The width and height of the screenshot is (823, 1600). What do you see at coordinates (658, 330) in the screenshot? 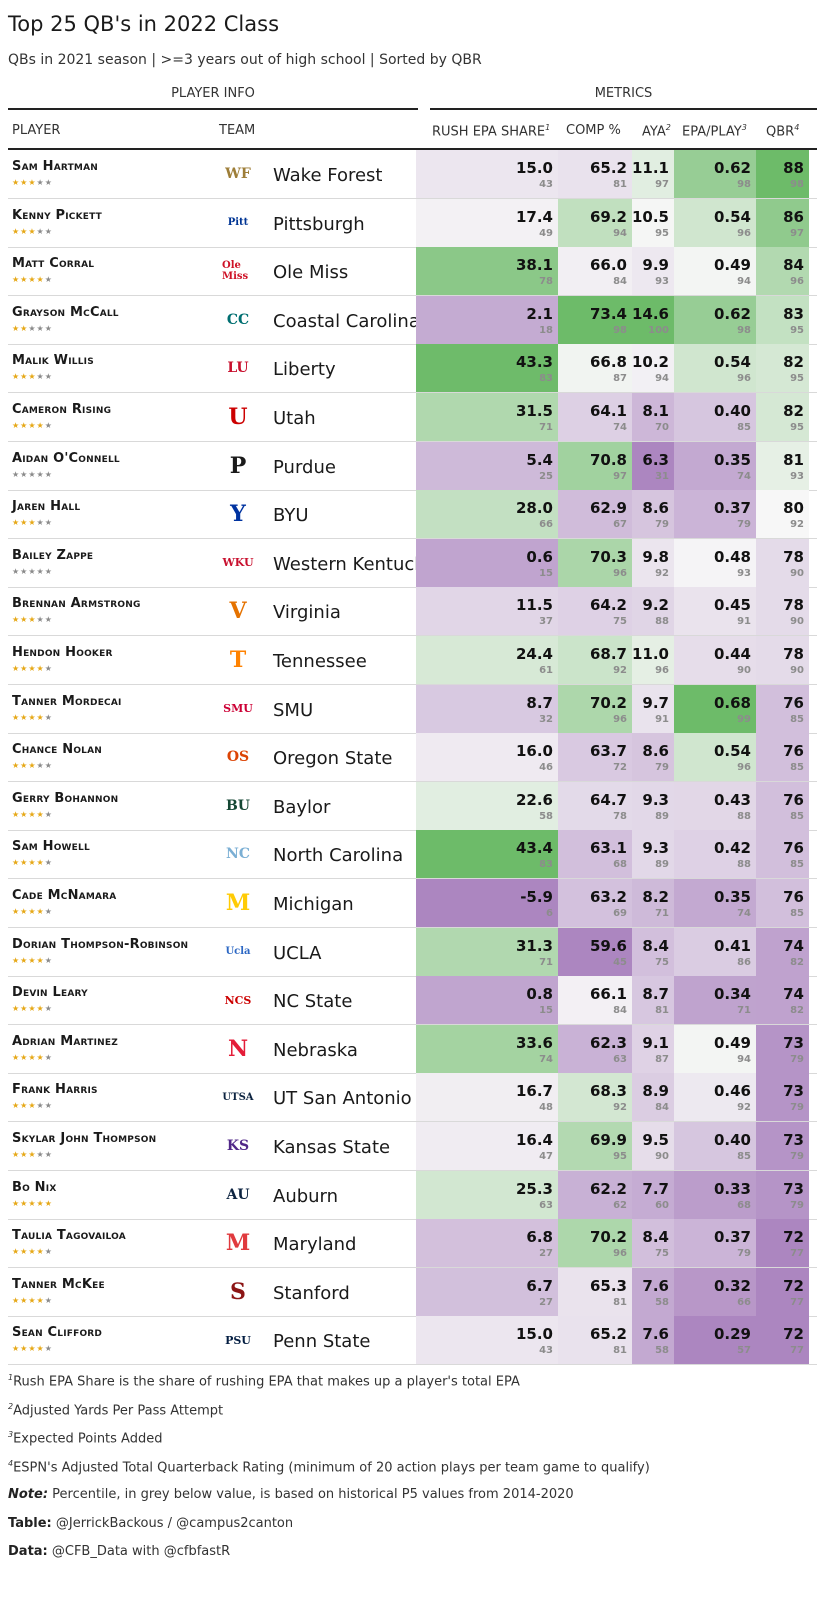
I see `metric-percentile: 100` at bounding box center [658, 330].